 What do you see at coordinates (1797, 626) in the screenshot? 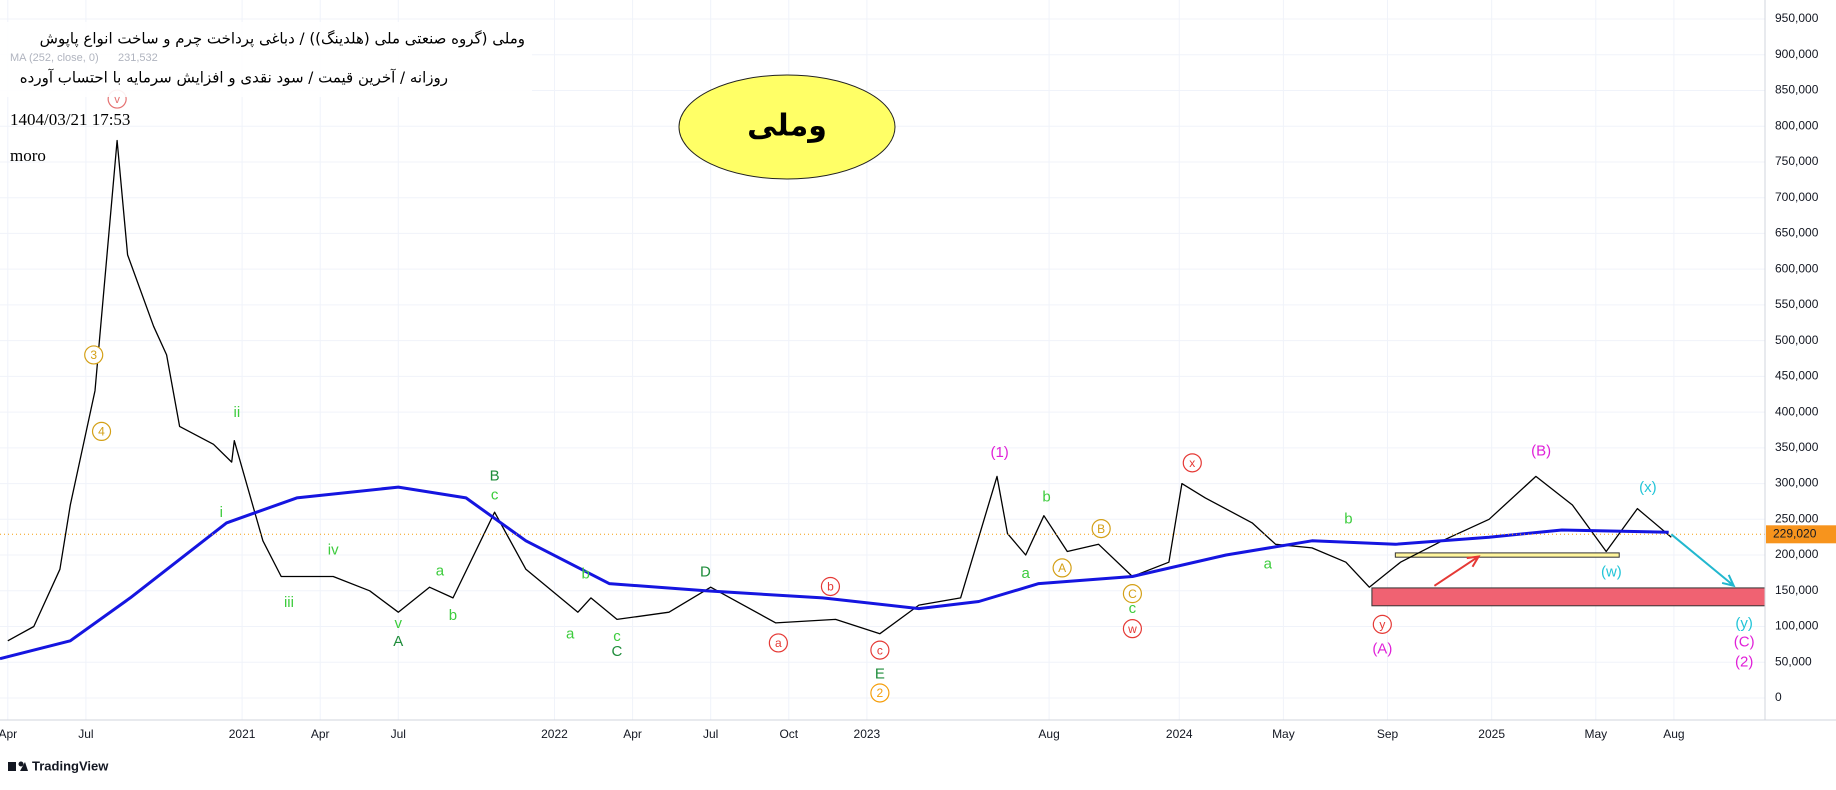
I see `y-tick-label: 100,000` at bounding box center [1797, 626].